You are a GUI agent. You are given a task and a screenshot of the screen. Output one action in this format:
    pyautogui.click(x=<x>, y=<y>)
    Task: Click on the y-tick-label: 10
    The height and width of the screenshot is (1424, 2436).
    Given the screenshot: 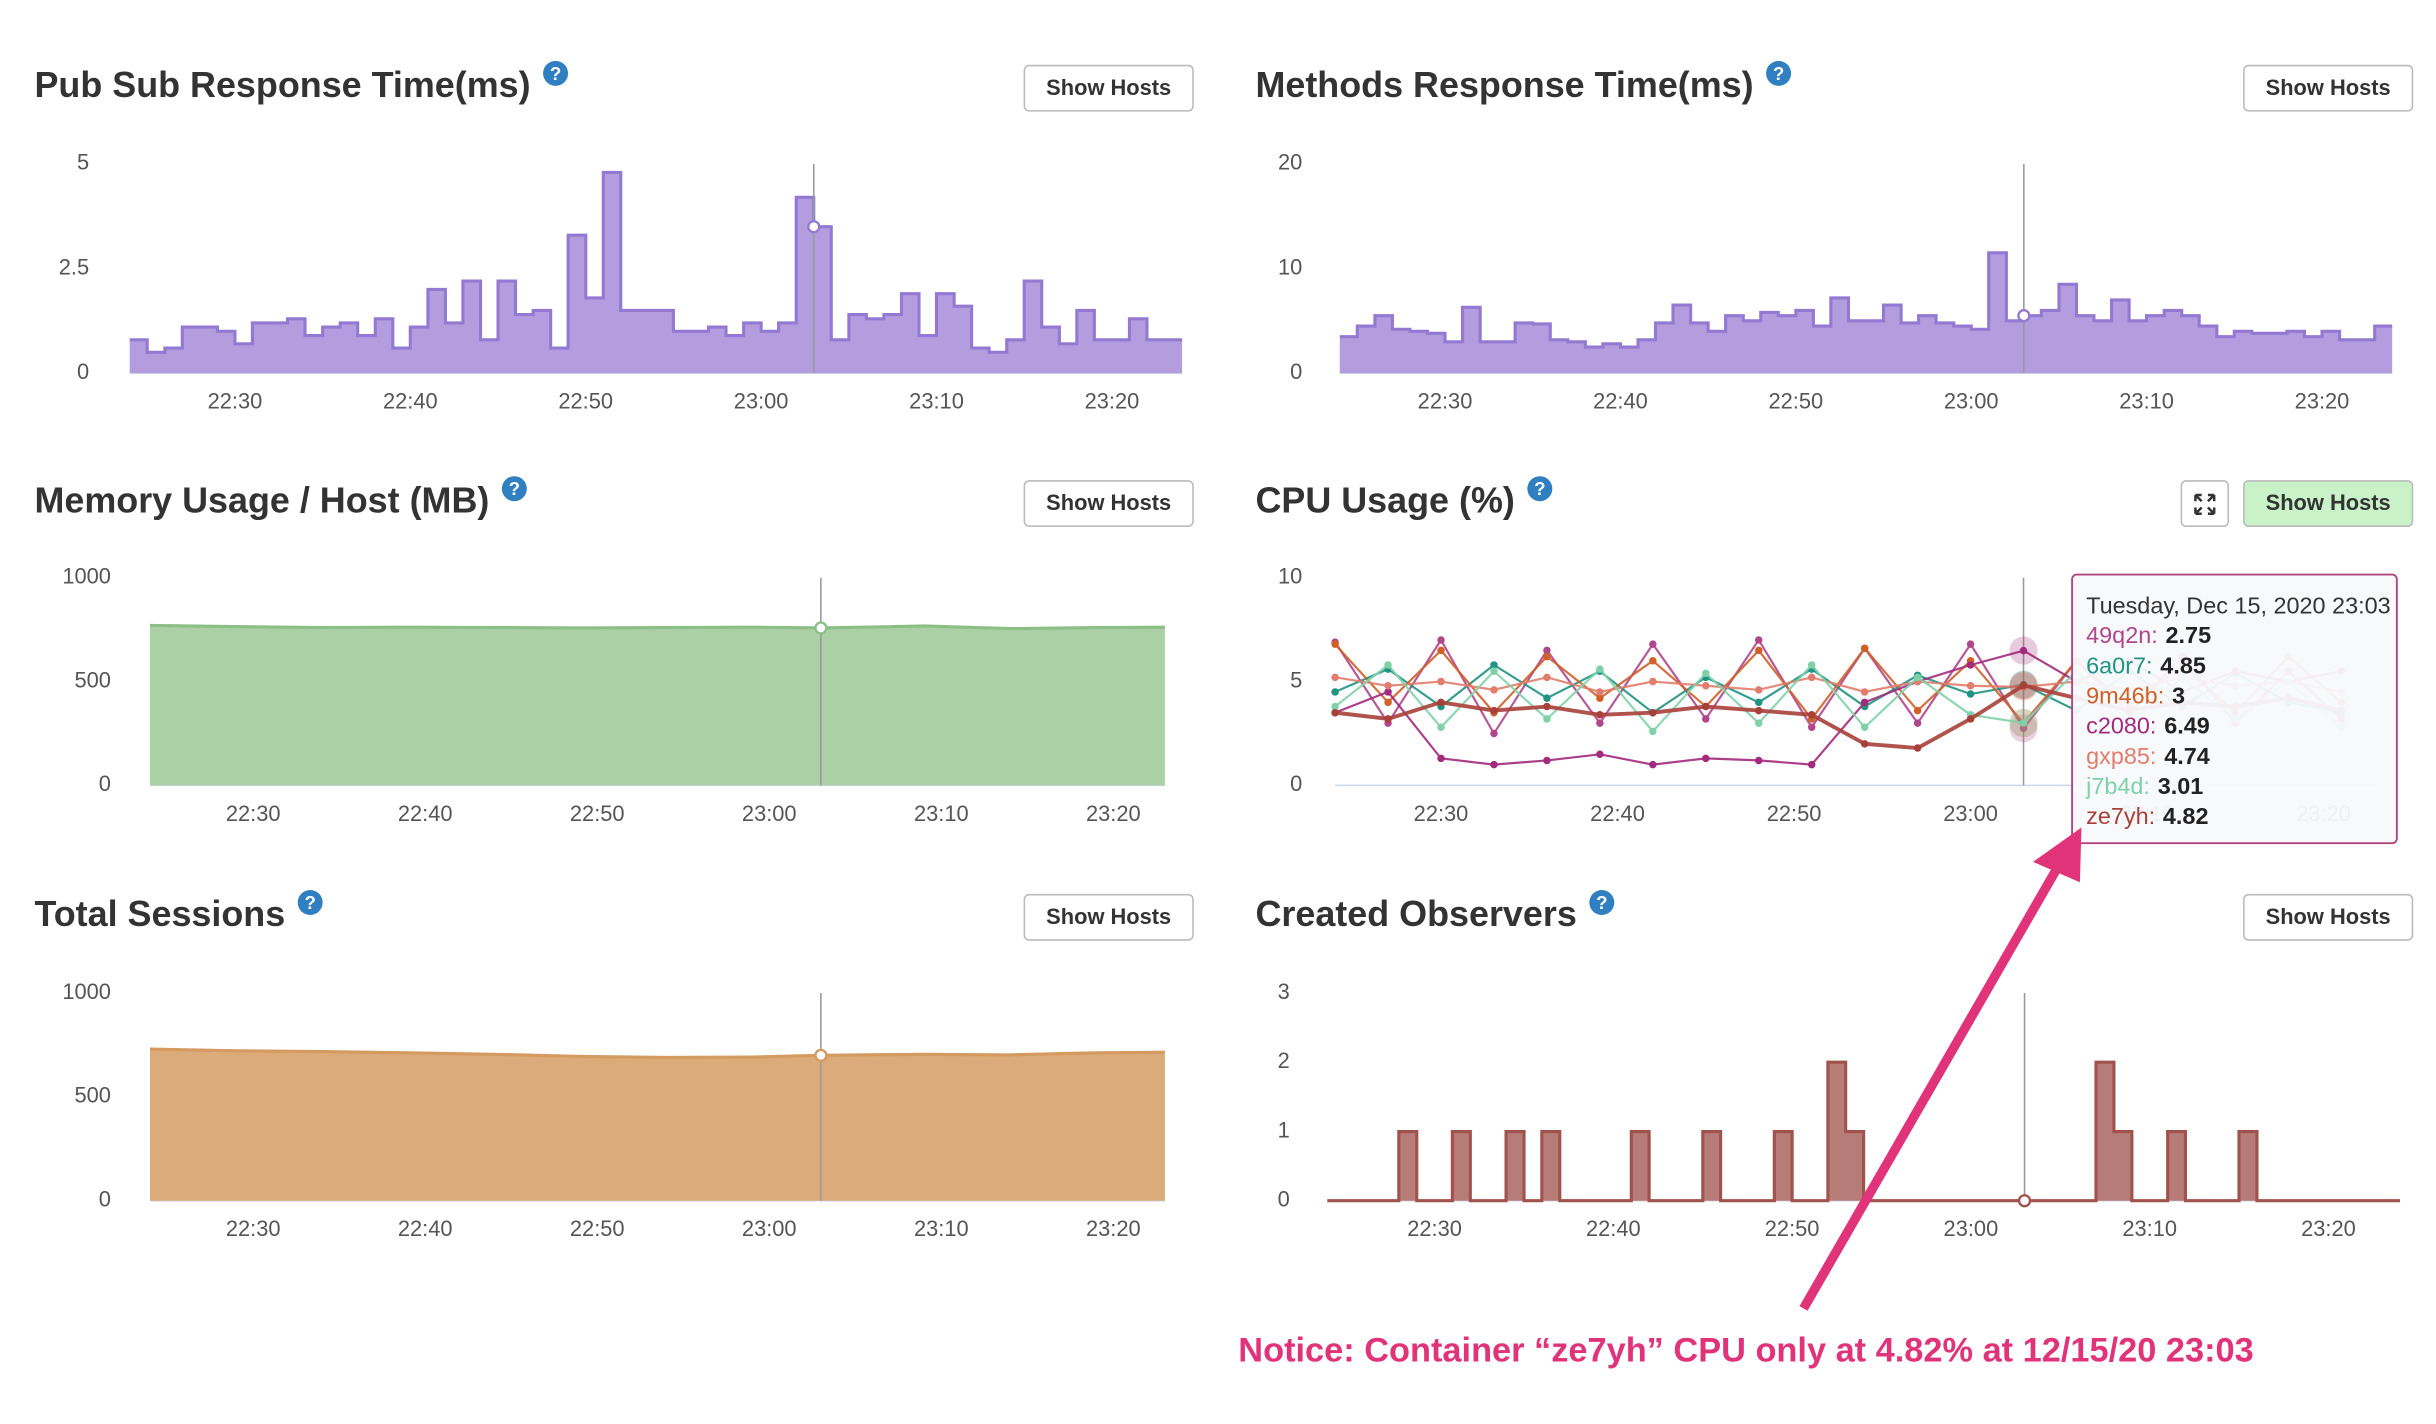 What is the action you would take?
    pyautogui.click(x=1290, y=266)
    